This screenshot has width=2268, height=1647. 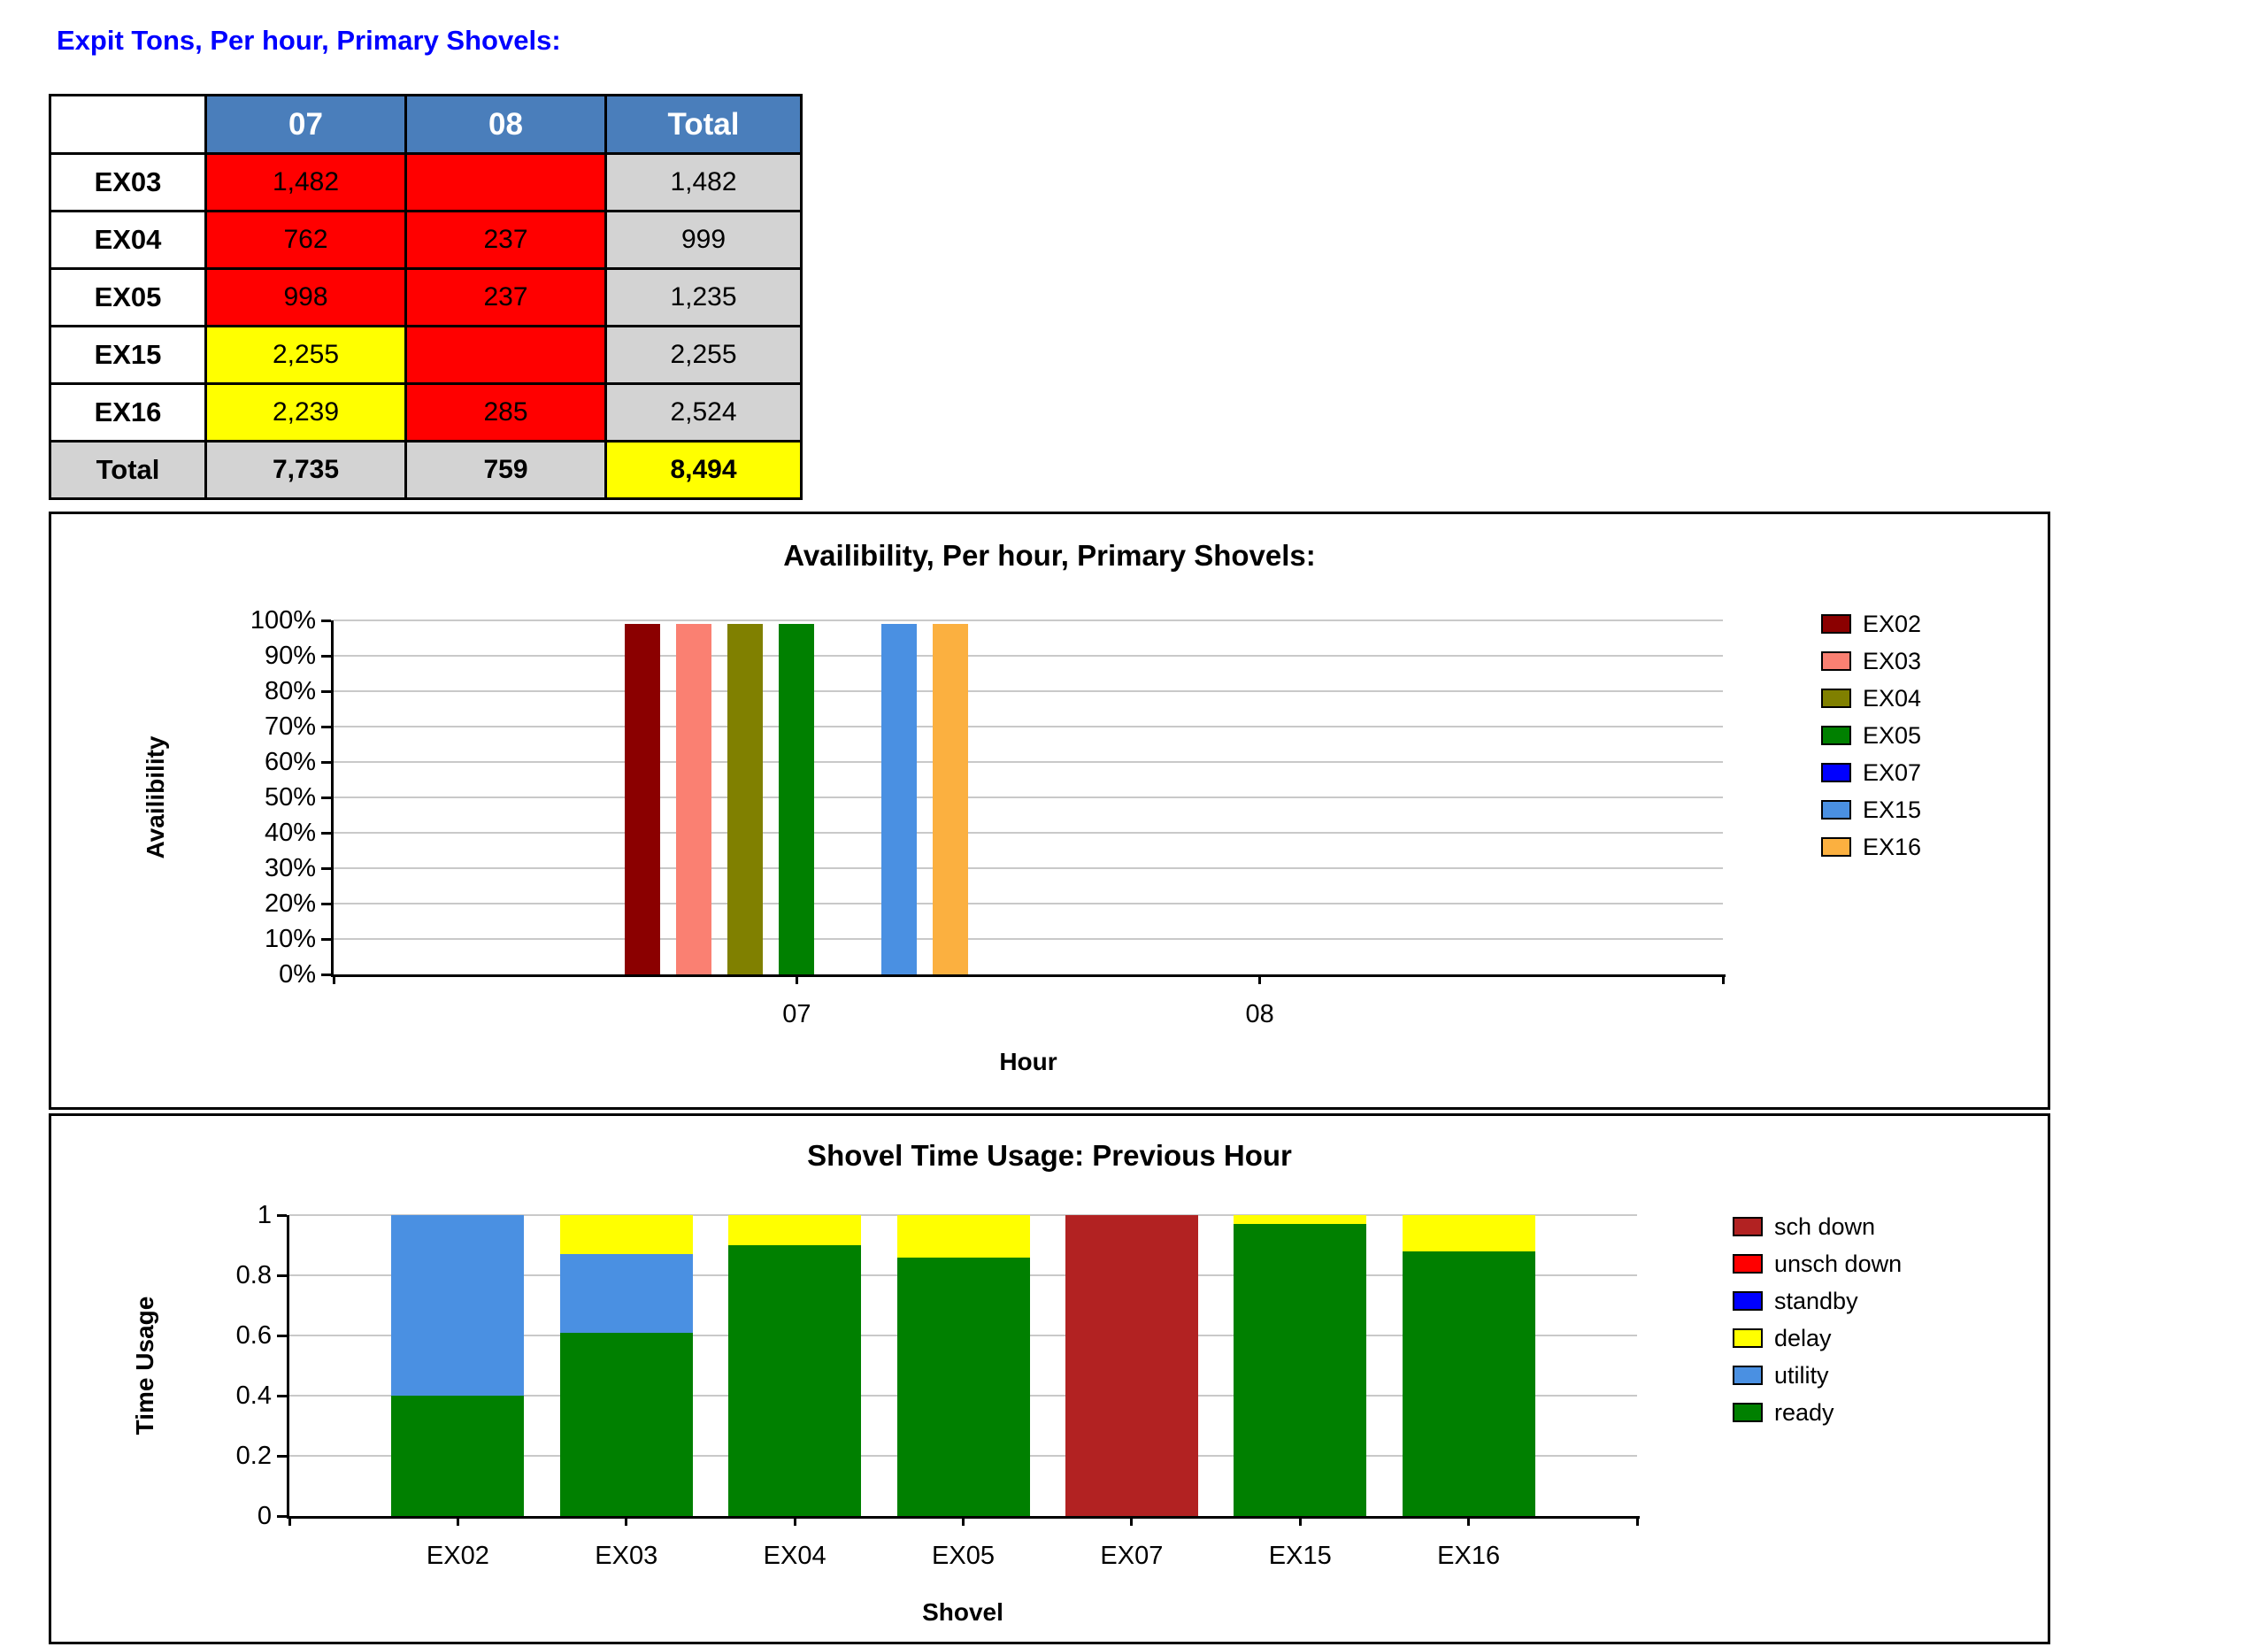 I want to click on bar-ex02, so click(x=643, y=799).